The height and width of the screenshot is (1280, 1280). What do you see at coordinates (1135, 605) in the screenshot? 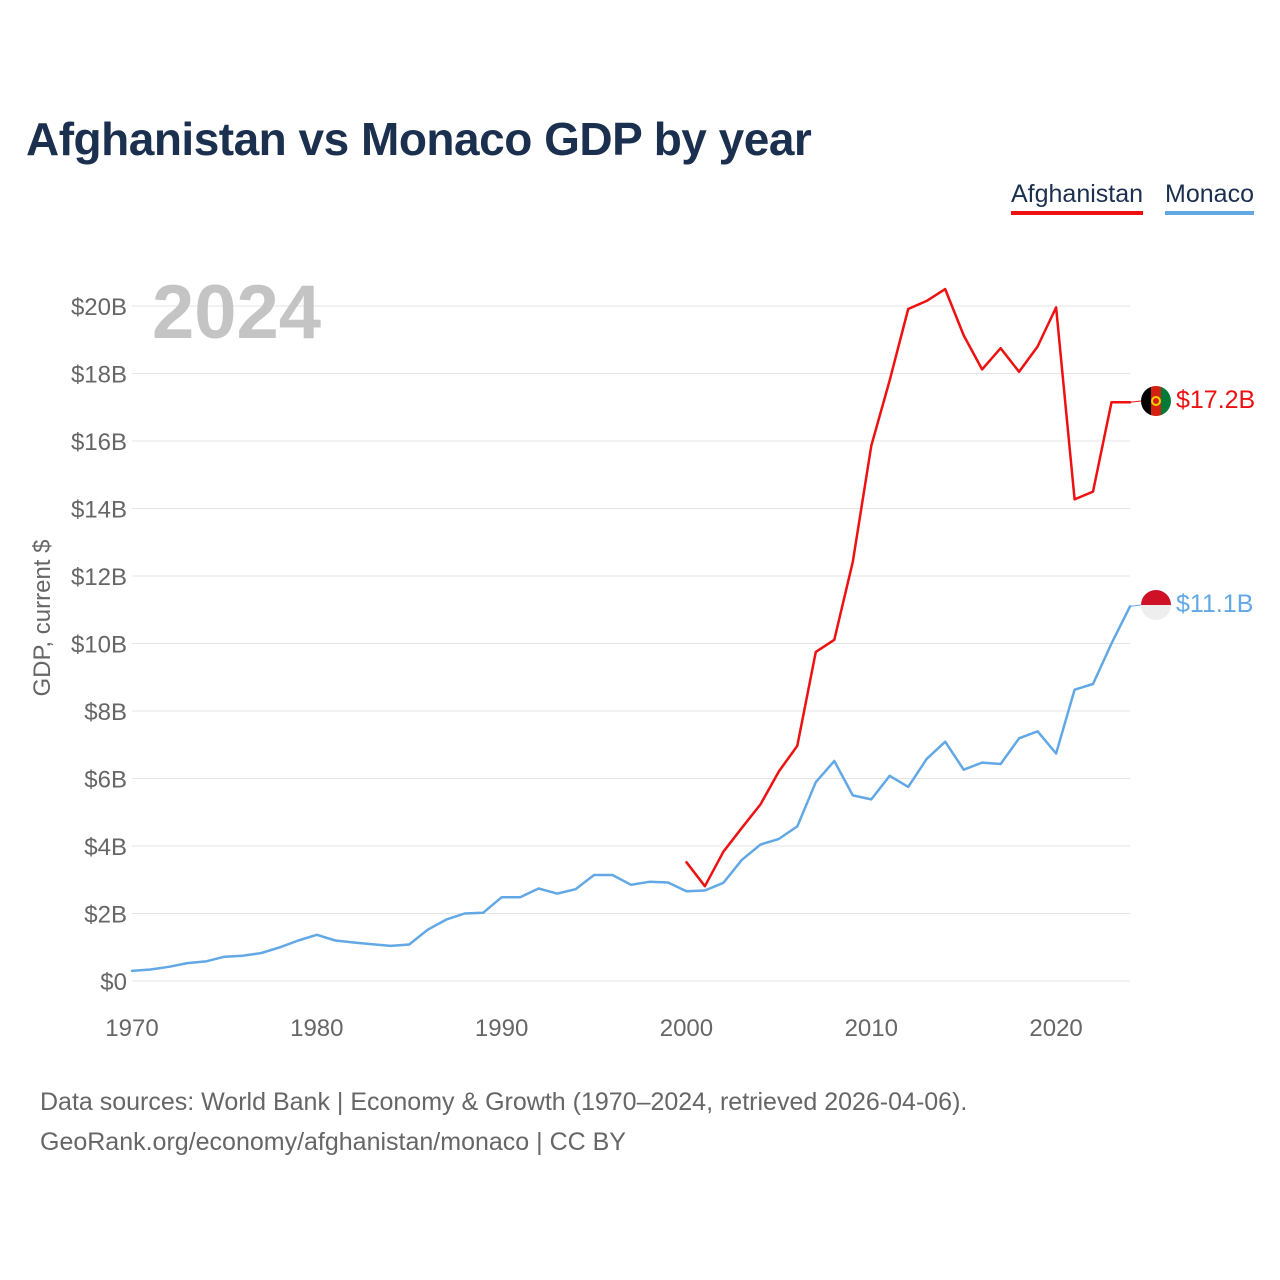
I see `leader-line-monaco` at bounding box center [1135, 605].